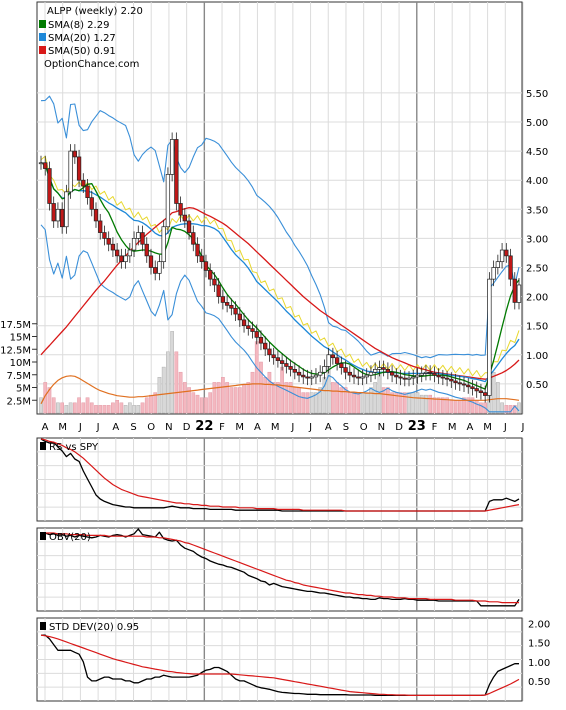  Describe the element at coordinates (537, 123) in the screenshot. I see `price-tick-label: 5.00` at that location.